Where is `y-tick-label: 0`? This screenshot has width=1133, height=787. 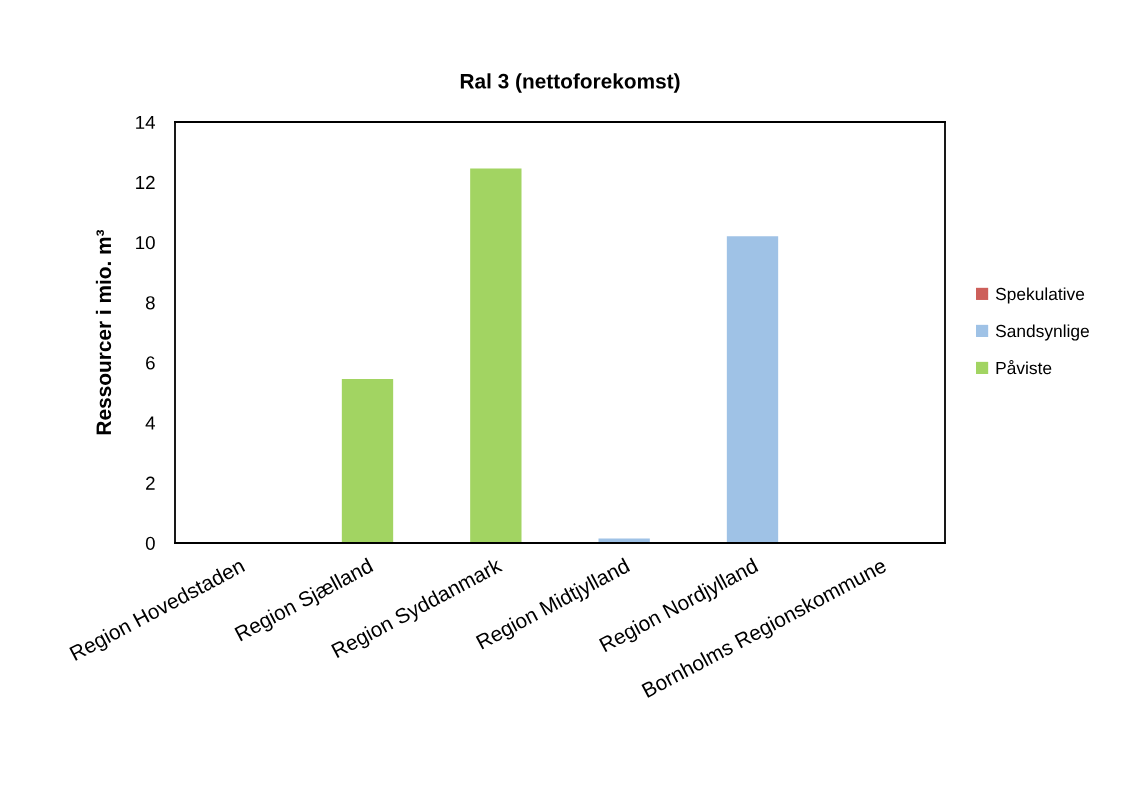 y-tick-label: 0 is located at coordinates (150, 543).